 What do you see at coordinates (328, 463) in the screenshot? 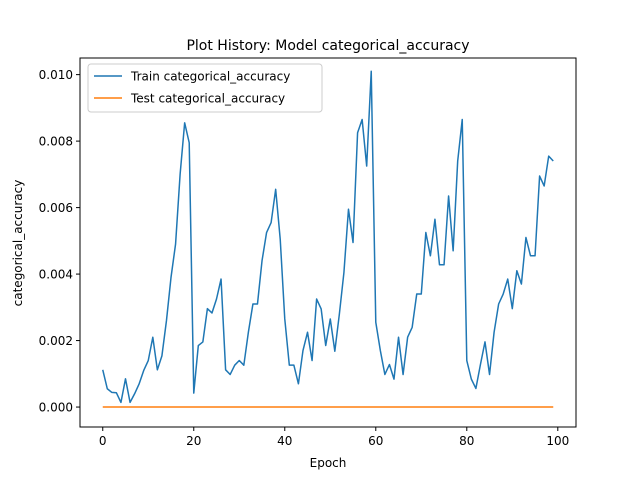
I see `x-axis-label: Epoch` at bounding box center [328, 463].